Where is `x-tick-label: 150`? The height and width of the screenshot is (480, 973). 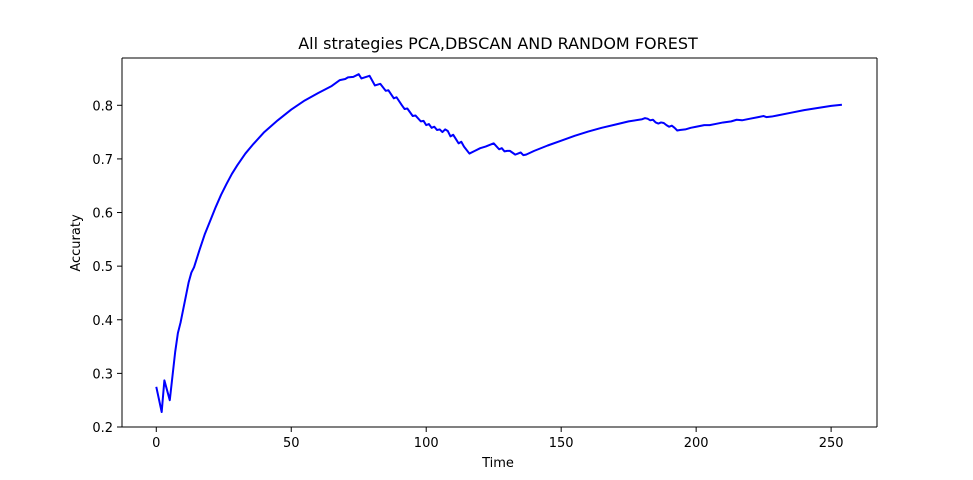 x-tick-label: 150 is located at coordinates (561, 443).